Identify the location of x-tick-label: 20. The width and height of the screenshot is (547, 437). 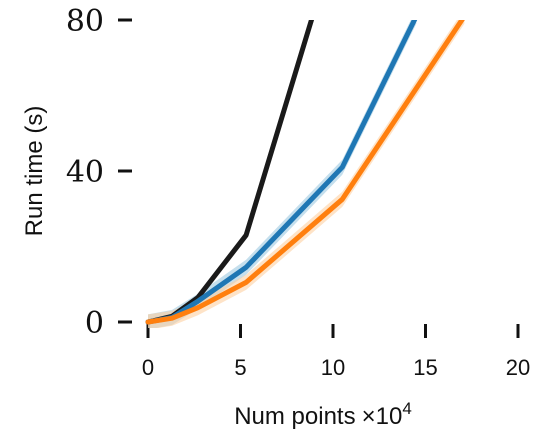
(518, 367).